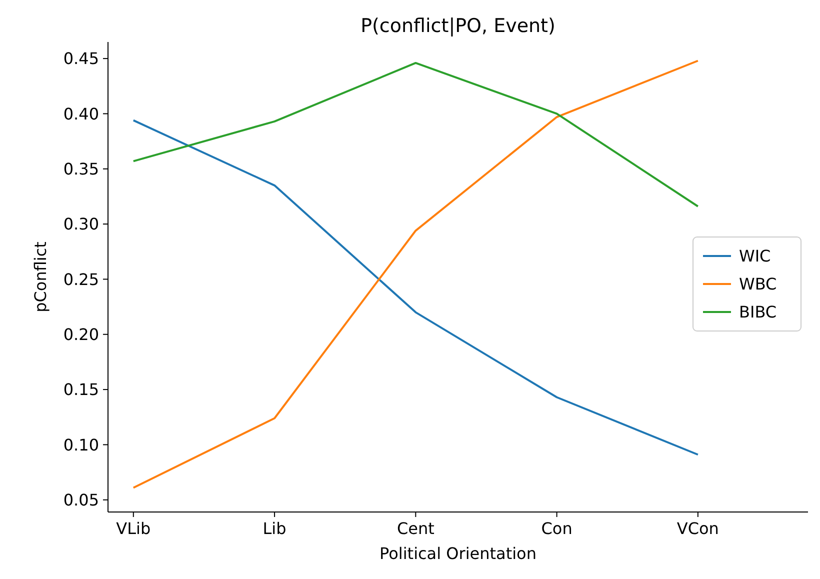 The width and height of the screenshot is (820, 579). What do you see at coordinates (81, 444) in the screenshot?
I see `y-tick-label: 0.10` at bounding box center [81, 444].